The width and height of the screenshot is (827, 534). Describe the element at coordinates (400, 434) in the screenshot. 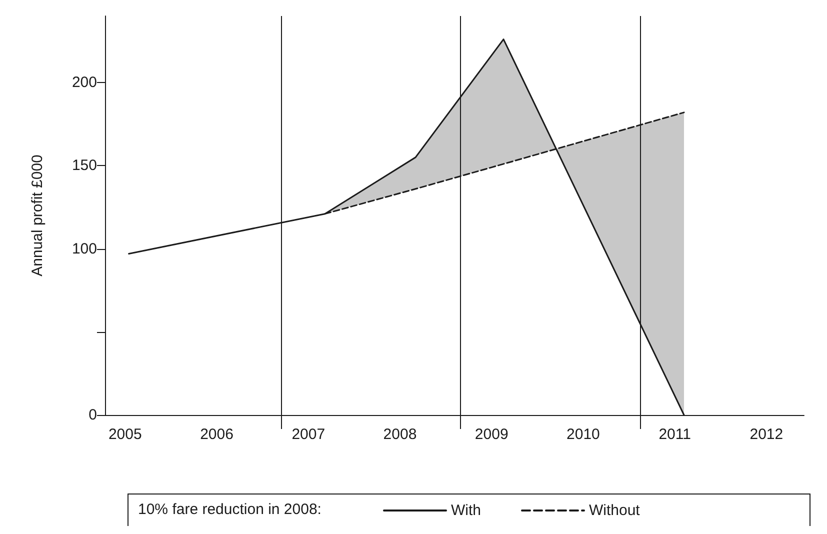

I see `x-tick-label: 2008` at that location.